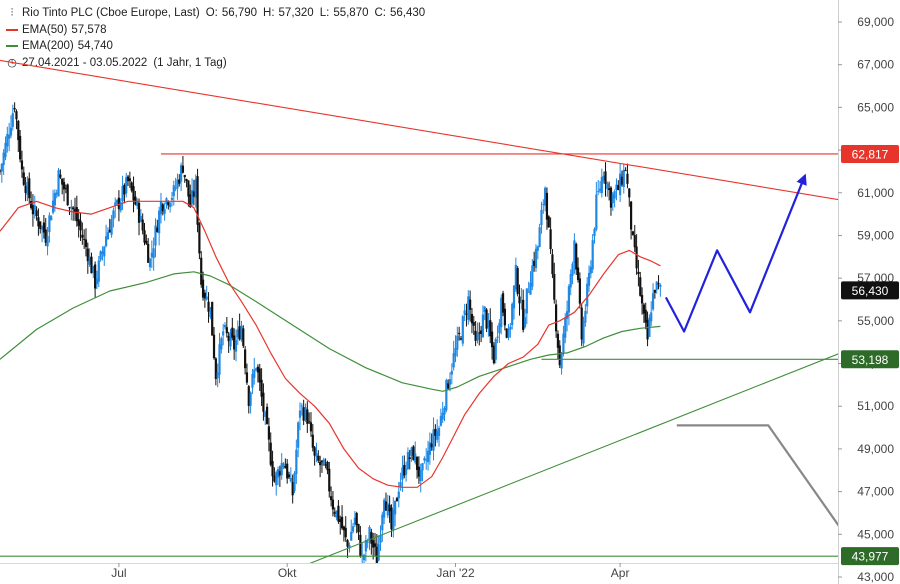 Image resolution: width=900 pixels, height=584 pixels. Describe the element at coordinates (875, 235) in the screenshot. I see `y-tick-label: 59,000` at that location.